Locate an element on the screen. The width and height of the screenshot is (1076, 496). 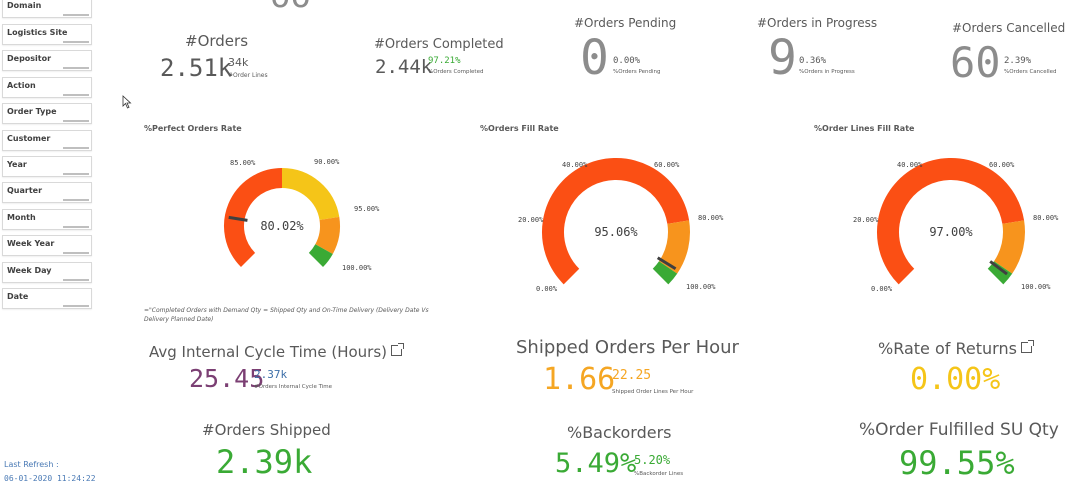
gauge-tick-label: 100.00% is located at coordinates (357, 268).